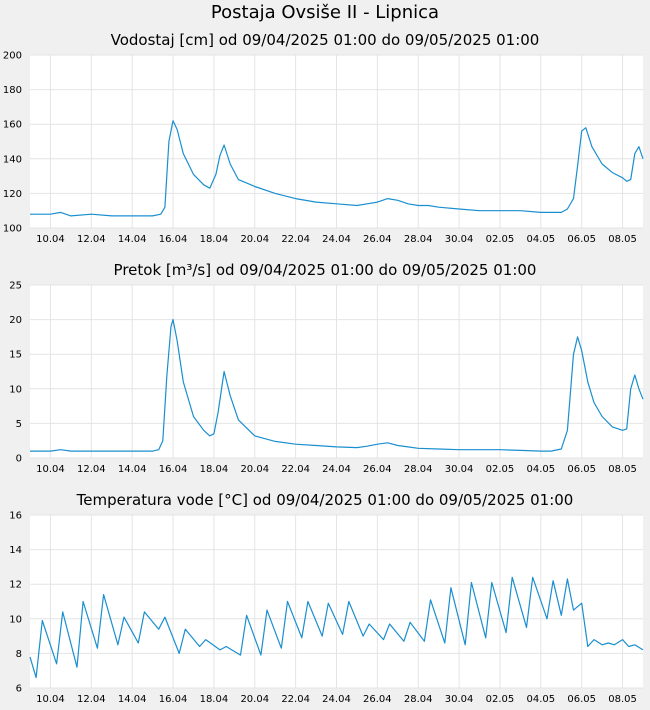 This screenshot has height=710, width=650. What do you see at coordinates (12, 125) in the screenshot?
I see `y-tick-label: 160` at bounding box center [12, 125].